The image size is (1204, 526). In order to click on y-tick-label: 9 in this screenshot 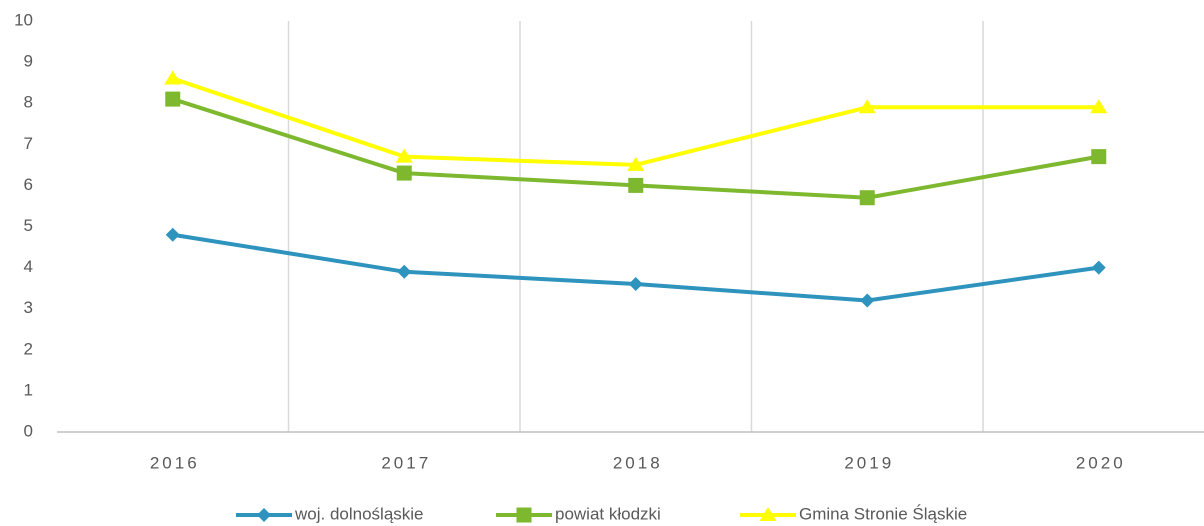, I will do `click(28, 61)`.